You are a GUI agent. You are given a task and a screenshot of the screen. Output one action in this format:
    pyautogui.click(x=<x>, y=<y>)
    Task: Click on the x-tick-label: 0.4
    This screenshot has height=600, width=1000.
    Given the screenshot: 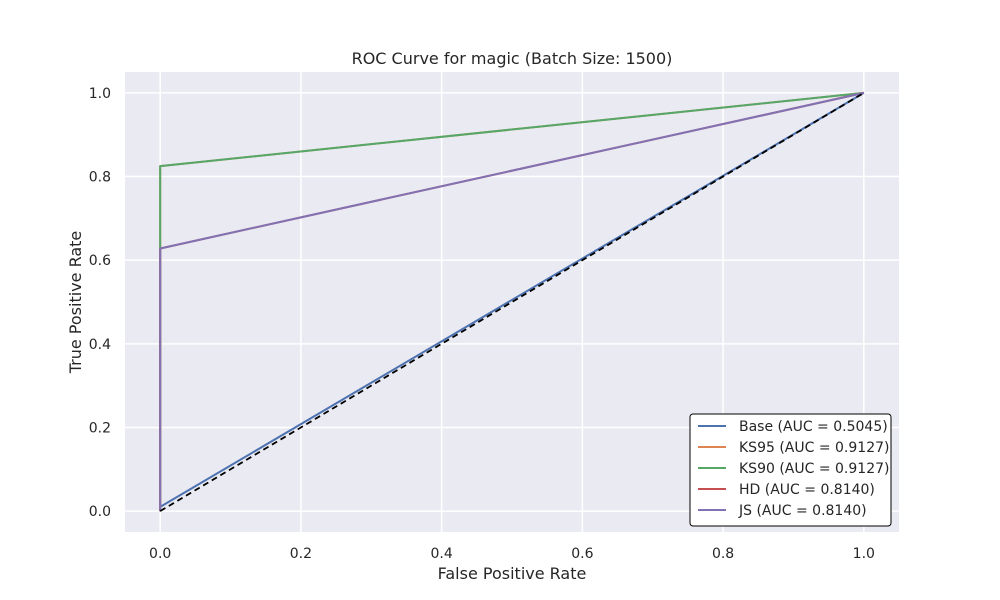 What is the action you would take?
    pyautogui.click(x=442, y=554)
    